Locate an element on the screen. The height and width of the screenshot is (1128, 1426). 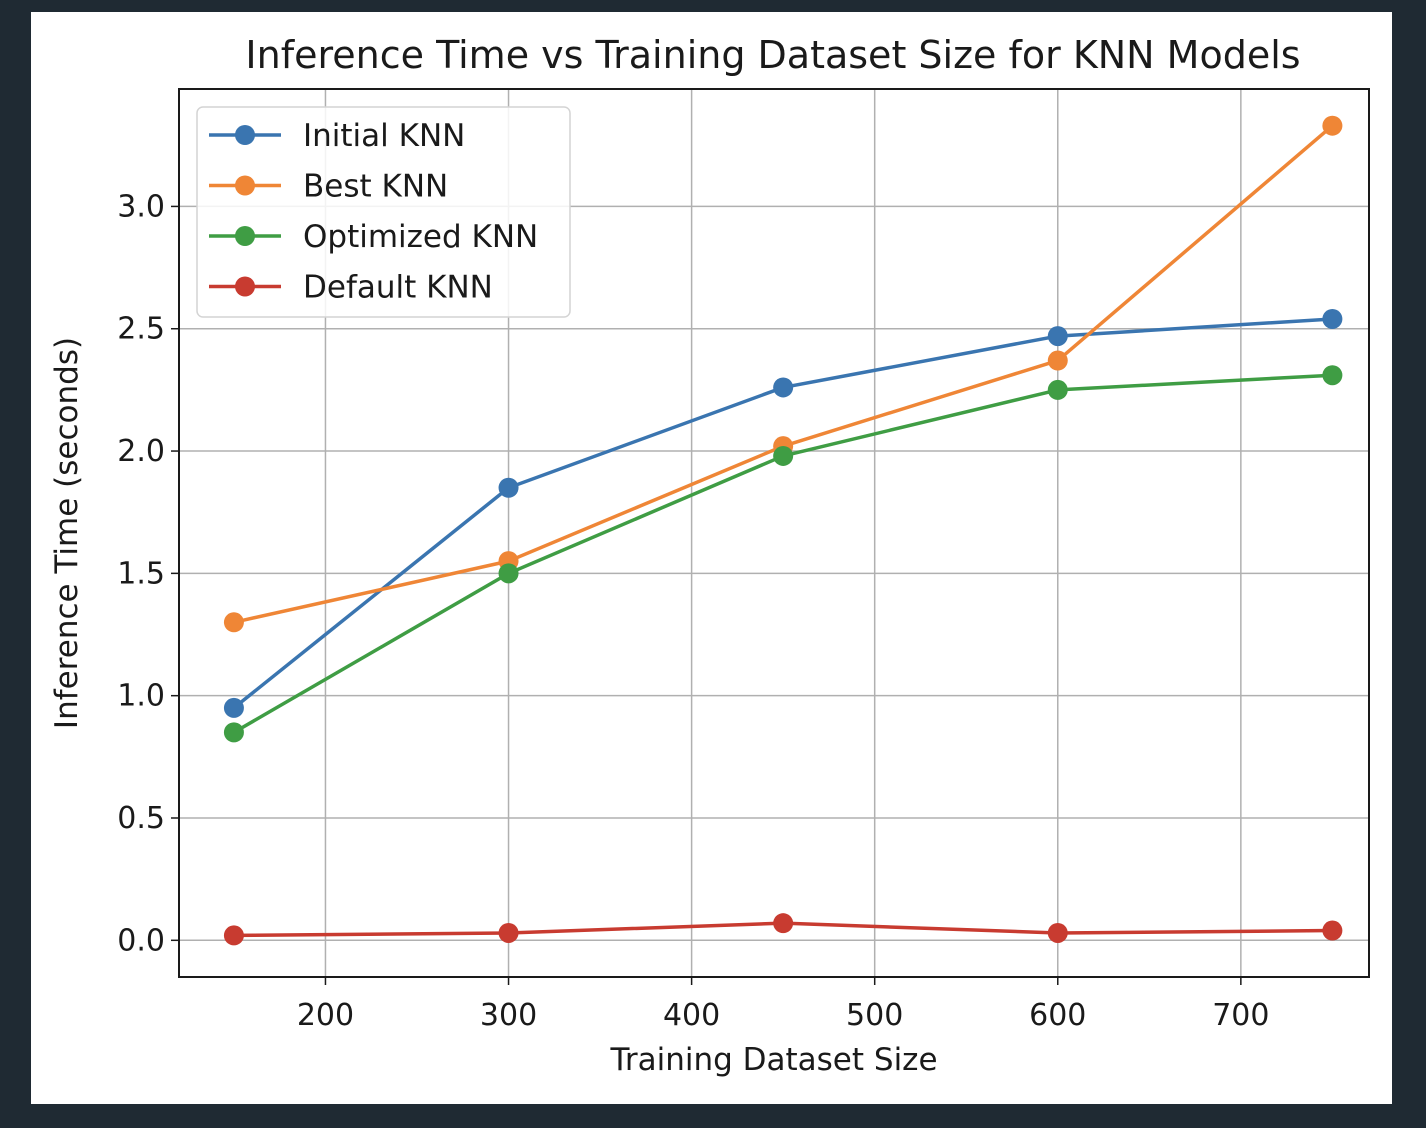
legend-label: Default KNN is located at coordinates (398, 288).